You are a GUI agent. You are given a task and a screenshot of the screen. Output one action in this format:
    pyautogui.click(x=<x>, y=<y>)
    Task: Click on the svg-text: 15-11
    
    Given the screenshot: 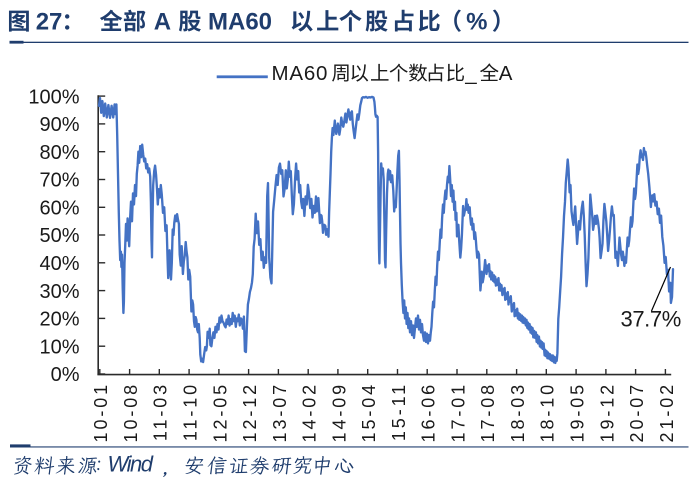 What is the action you would take?
    pyautogui.click(x=399, y=411)
    